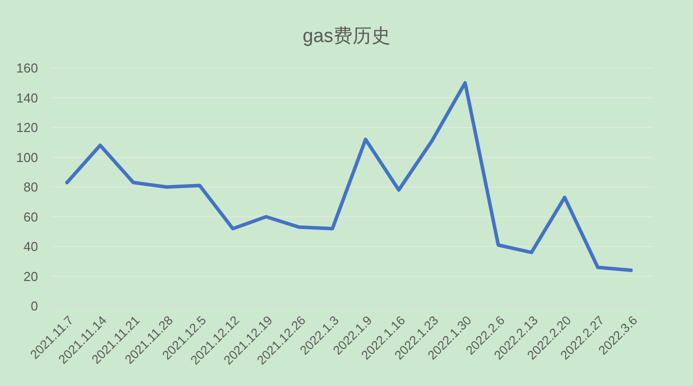 This screenshot has width=693, height=386. What do you see at coordinates (31, 187) in the screenshot?
I see `y-tick-label: 80` at bounding box center [31, 187].